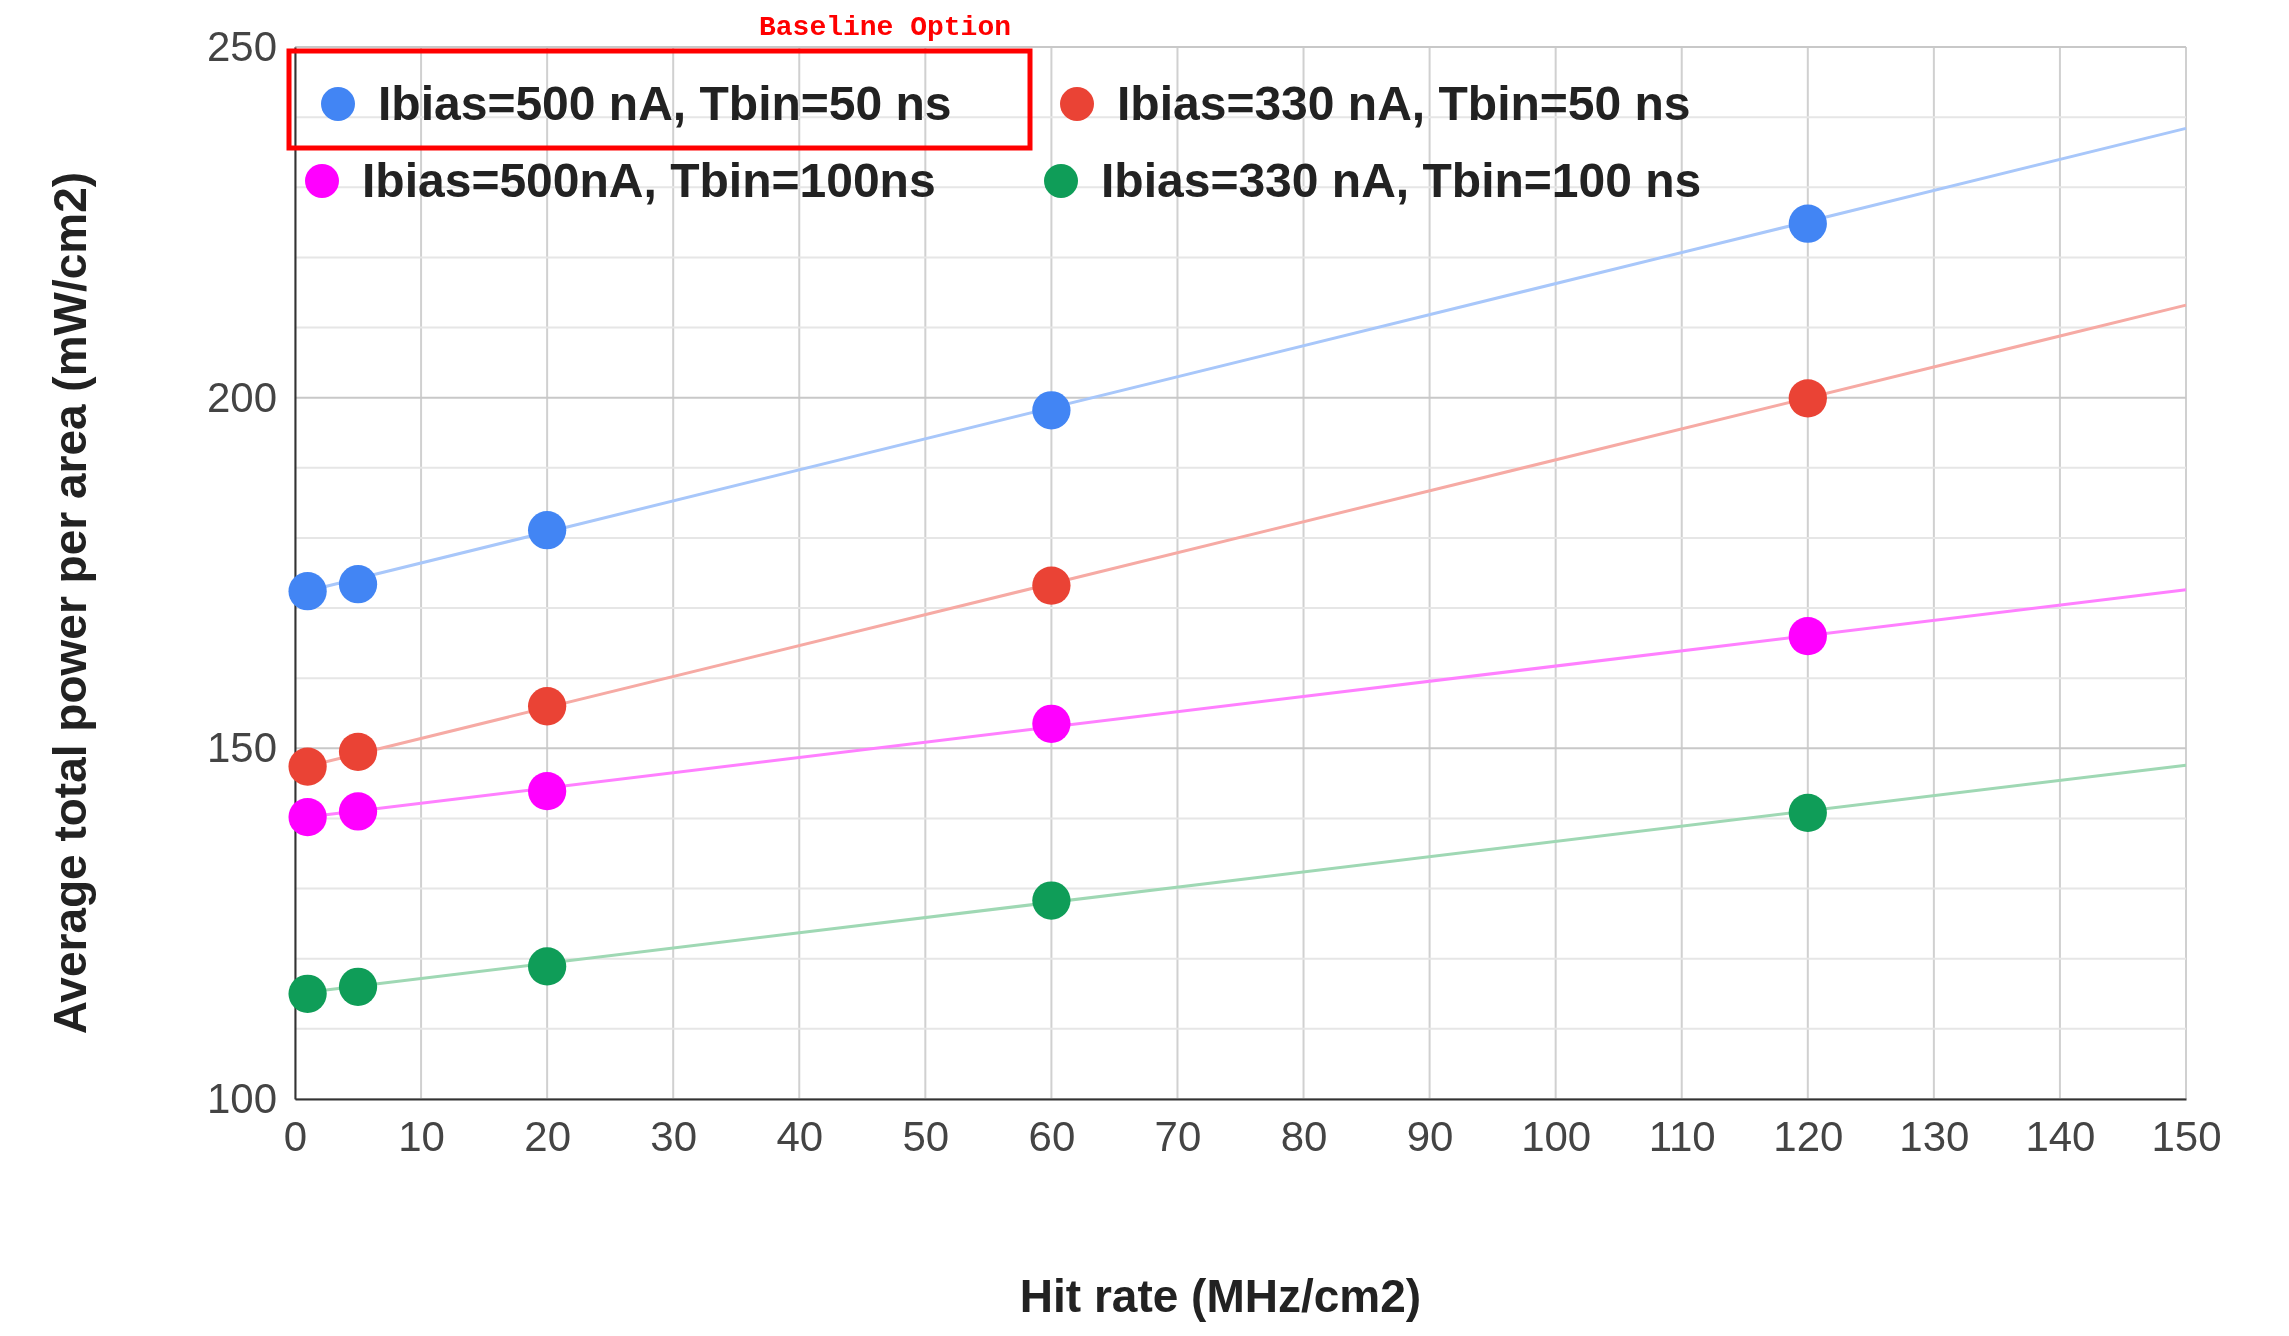  Describe the element at coordinates (2186, 1136) in the screenshot. I see `x-tick-label: 150` at that location.